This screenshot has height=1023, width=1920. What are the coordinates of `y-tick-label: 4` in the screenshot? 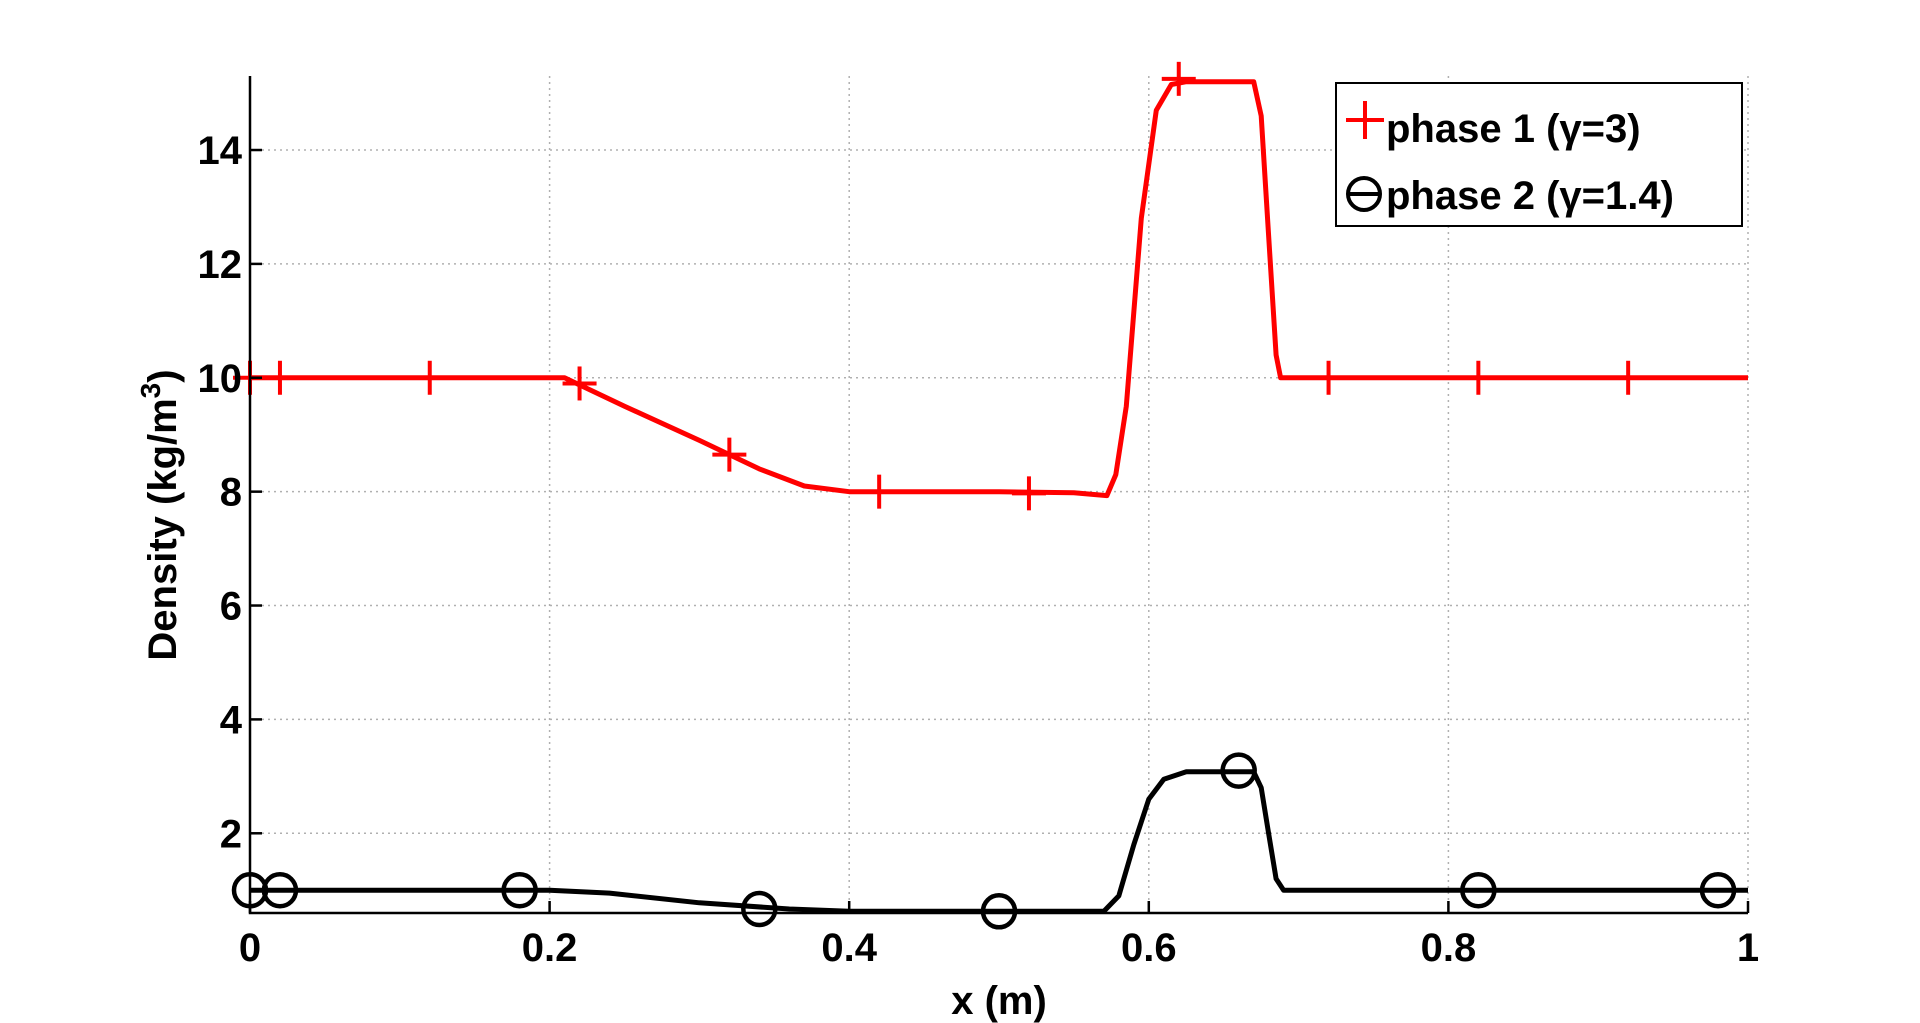 It's located at (231, 720).